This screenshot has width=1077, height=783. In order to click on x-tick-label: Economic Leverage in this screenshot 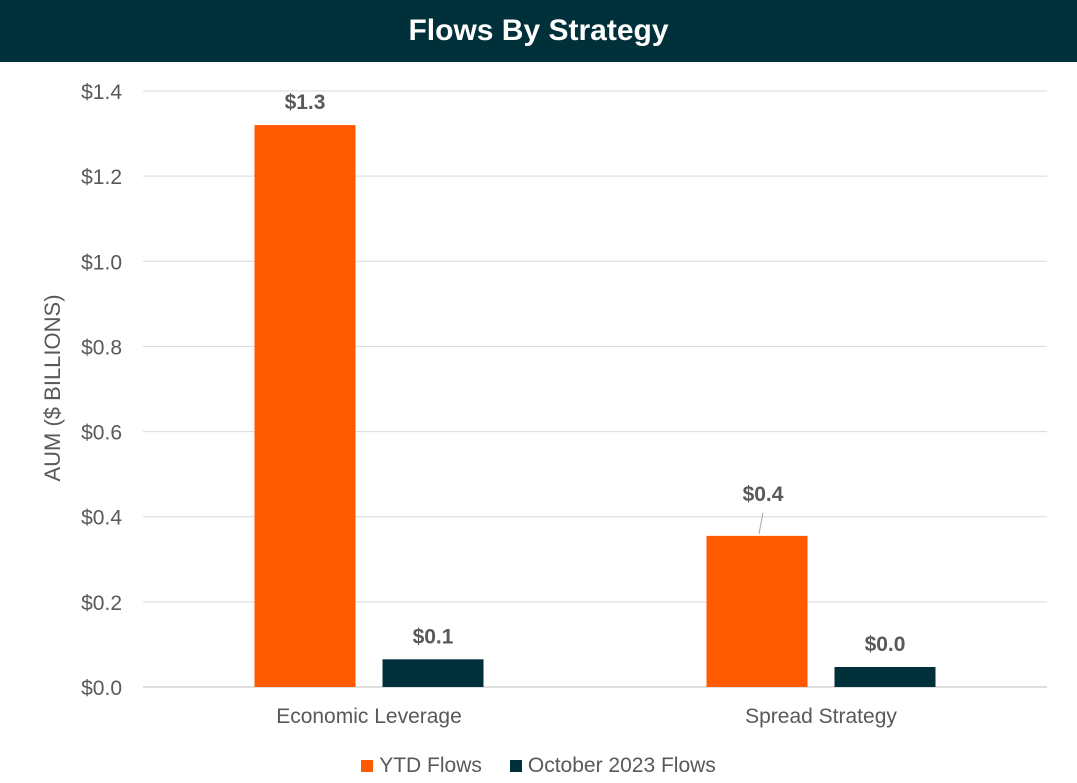, I will do `click(369, 716)`.